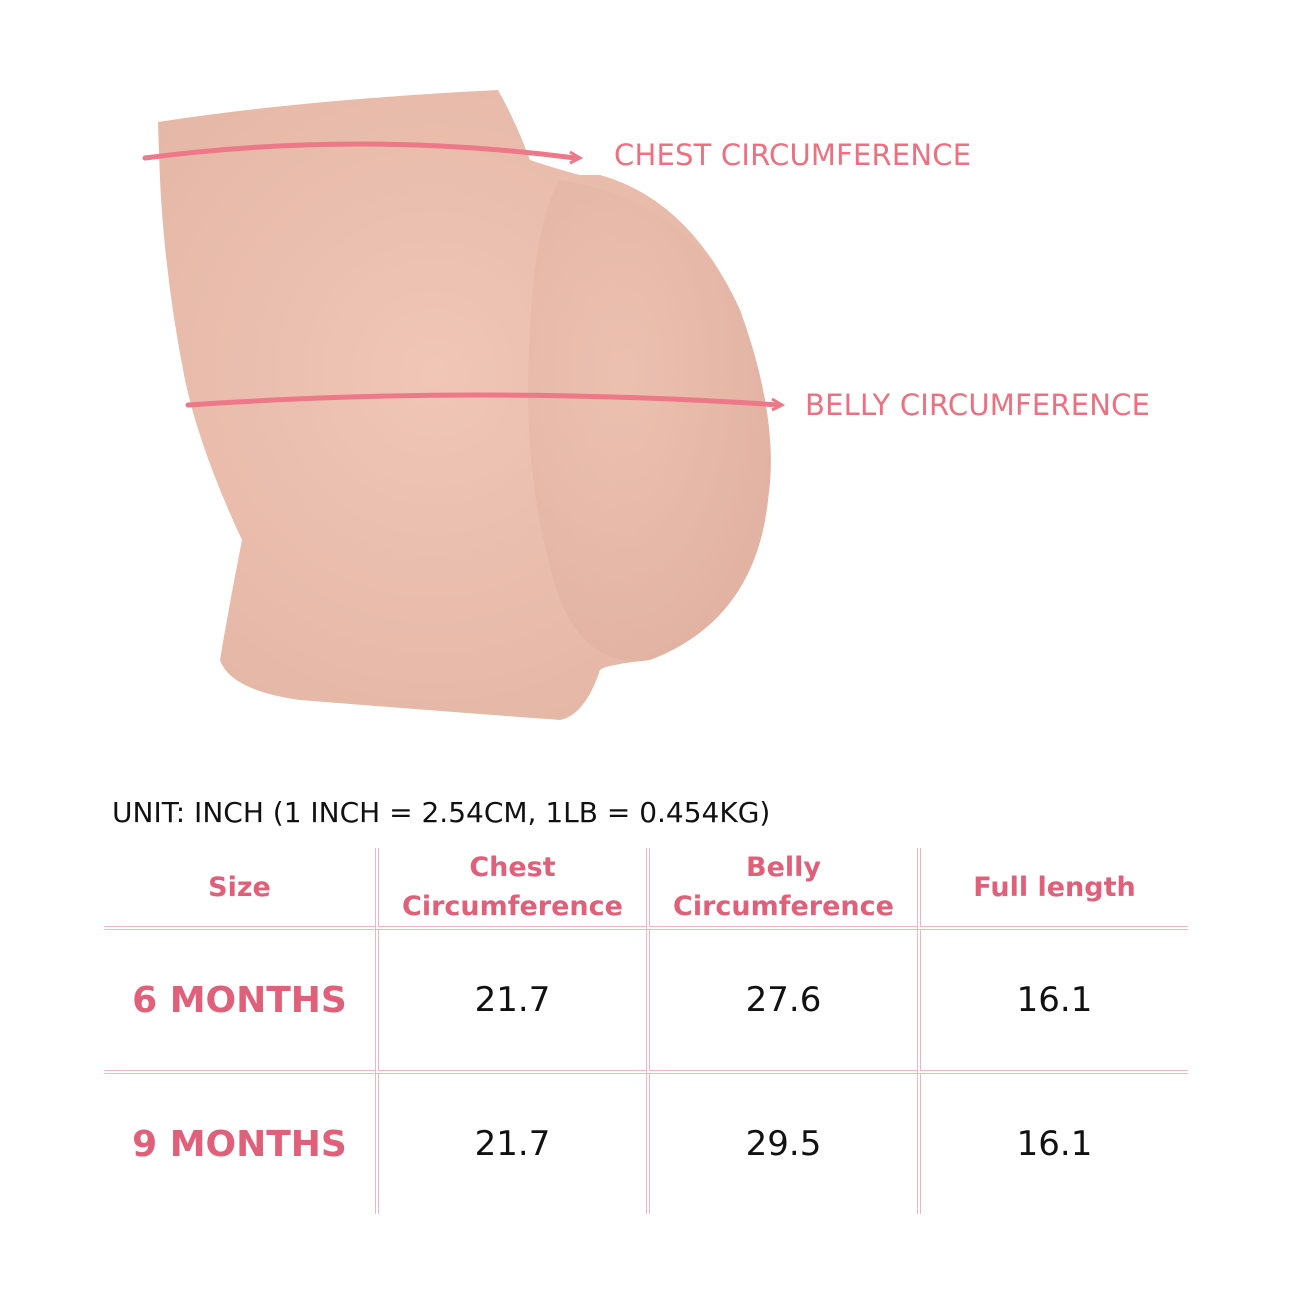 The image size is (1296, 1296). I want to click on belly-cell: 29.5, so click(781, 1144).